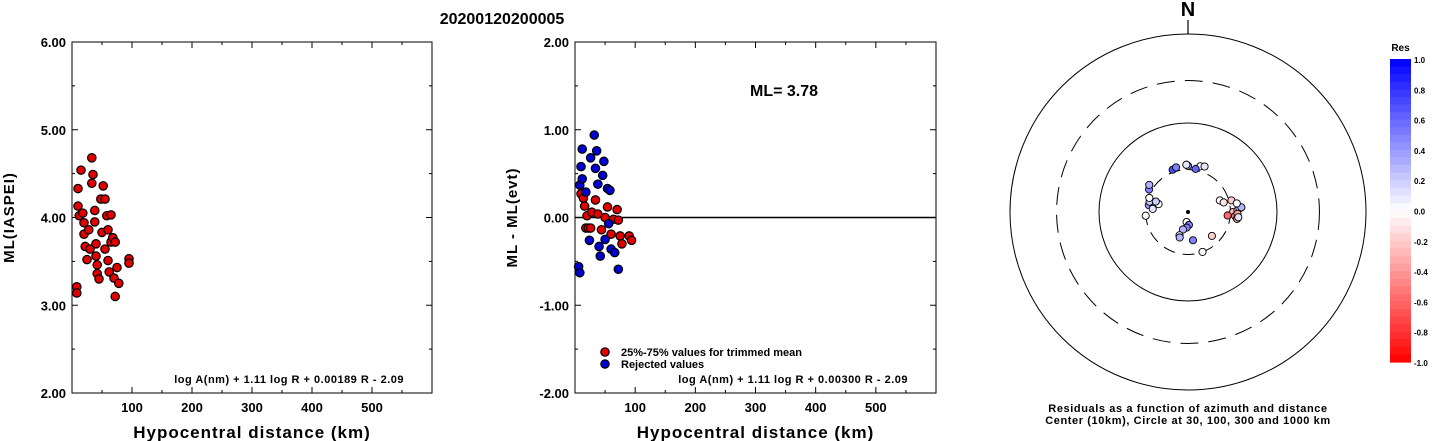  What do you see at coordinates (605, 364) in the screenshot?
I see `legend-marker` at bounding box center [605, 364].